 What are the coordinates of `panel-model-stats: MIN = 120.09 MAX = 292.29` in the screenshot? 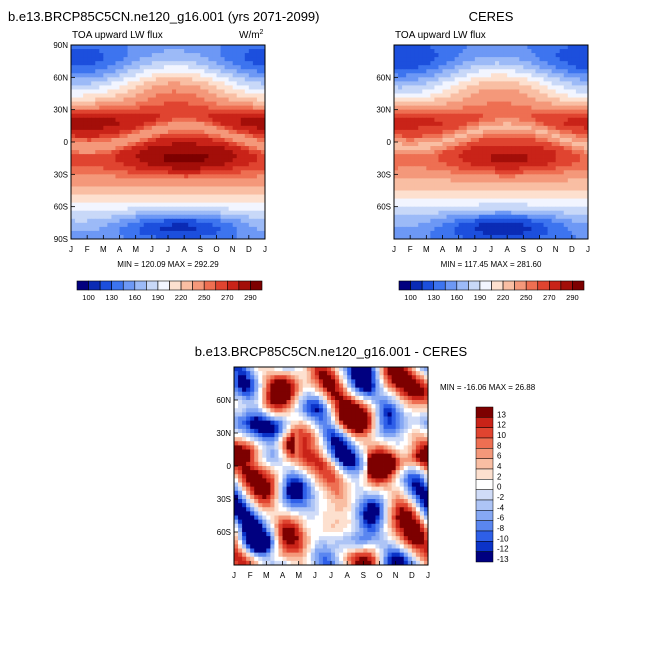 It's located at (168, 264).